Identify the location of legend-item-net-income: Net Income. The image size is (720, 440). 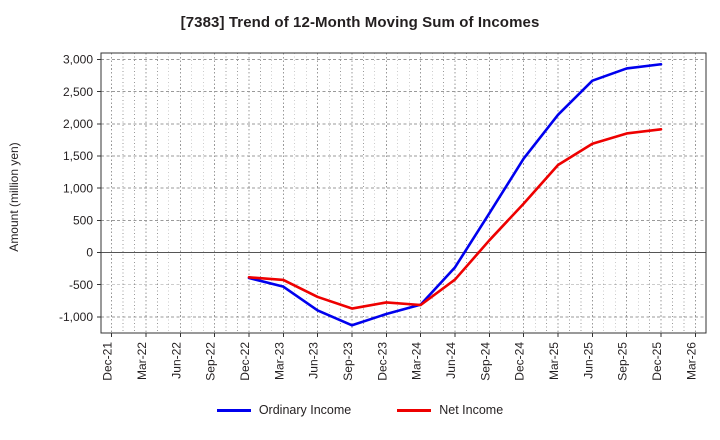
(450, 410).